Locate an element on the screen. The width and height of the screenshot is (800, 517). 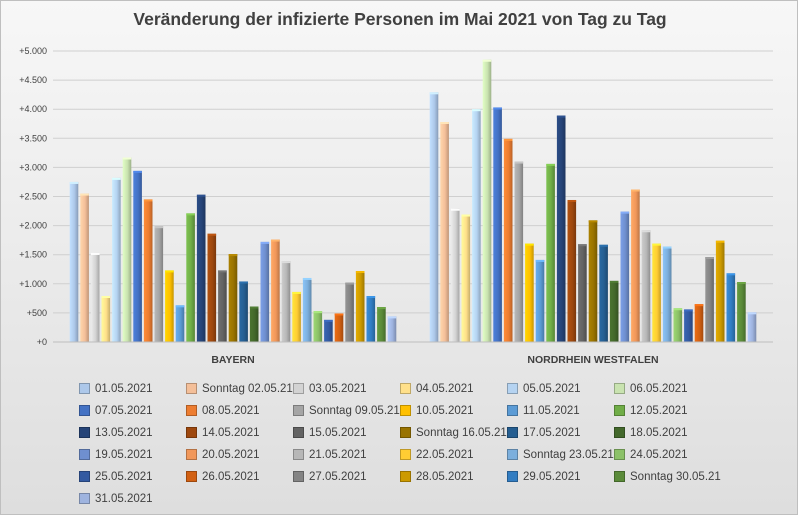
legend-label: 18.05.2021 is located at coordinates (659, 432).